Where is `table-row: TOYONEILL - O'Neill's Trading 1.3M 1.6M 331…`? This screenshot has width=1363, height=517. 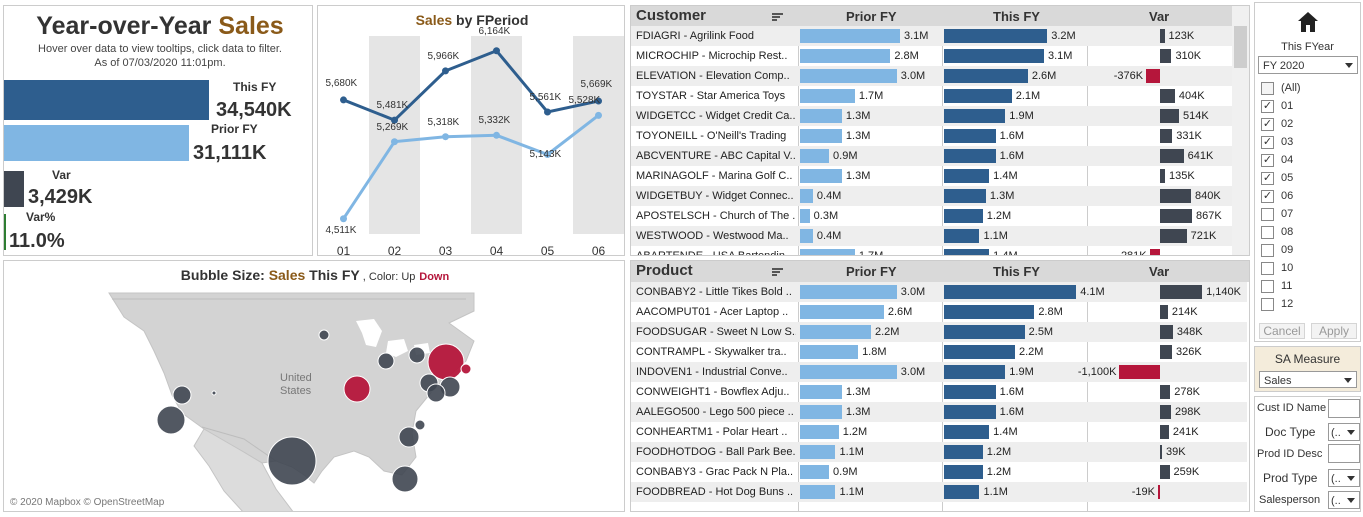
table-row: TOYONEILL - O'Neill's Trading 1.3M 1.6M 331… is located at coordinates (932, 136).